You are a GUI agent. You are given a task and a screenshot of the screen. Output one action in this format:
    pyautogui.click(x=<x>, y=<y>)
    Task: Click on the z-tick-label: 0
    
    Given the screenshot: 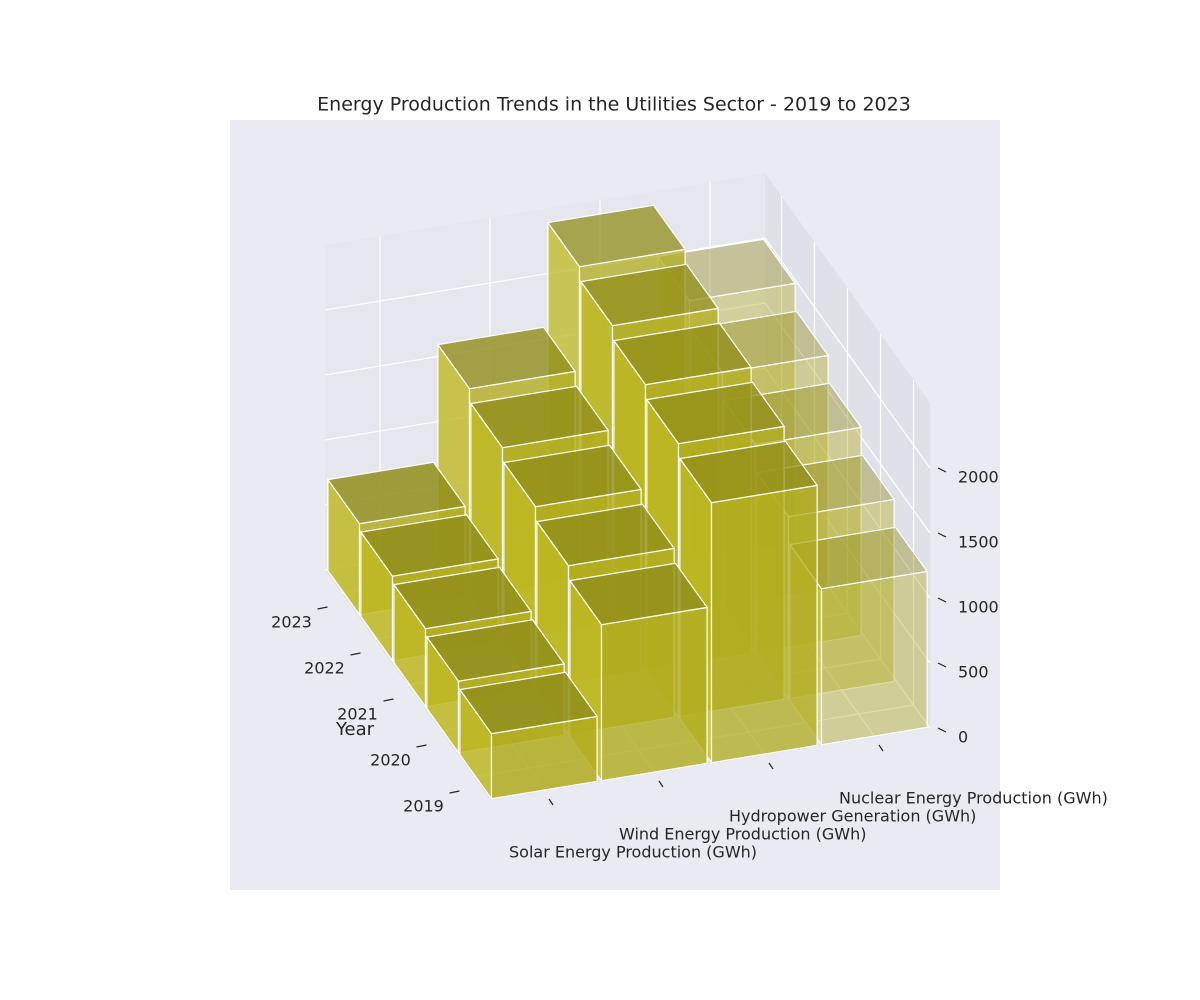 What is the action you would take?
    pyautogui.click(x=963, y=737)
    